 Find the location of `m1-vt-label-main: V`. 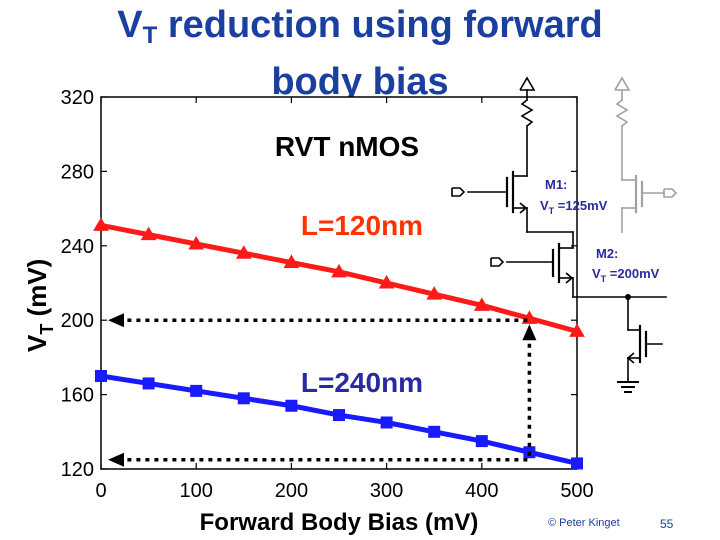

m1-vt-label-main: V is located at coordinates (544, 205).